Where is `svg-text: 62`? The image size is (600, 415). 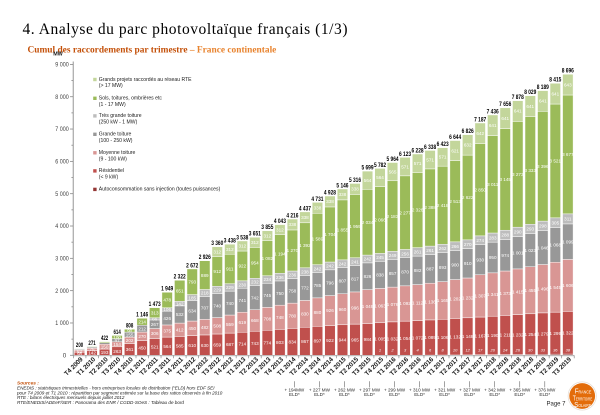 svg-text: 62 is located at coordinates (80, 351).